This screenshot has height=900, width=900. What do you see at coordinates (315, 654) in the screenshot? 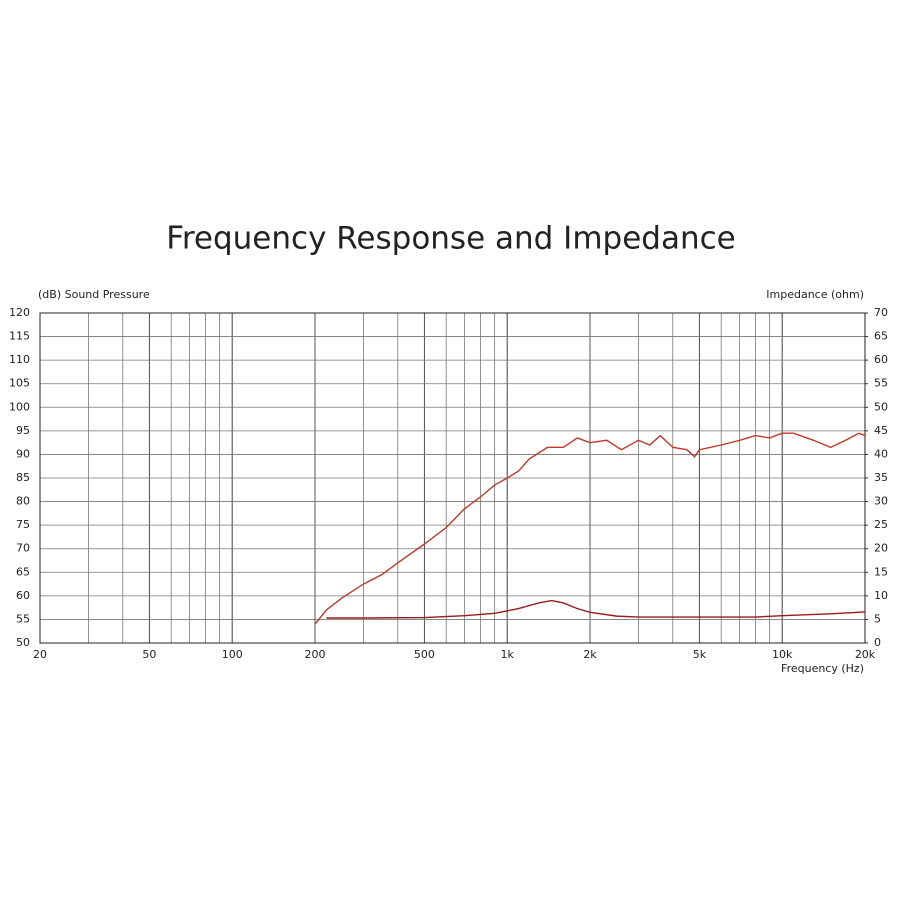
I see `x-tick-label: 200` at bounding box center [315, 654].